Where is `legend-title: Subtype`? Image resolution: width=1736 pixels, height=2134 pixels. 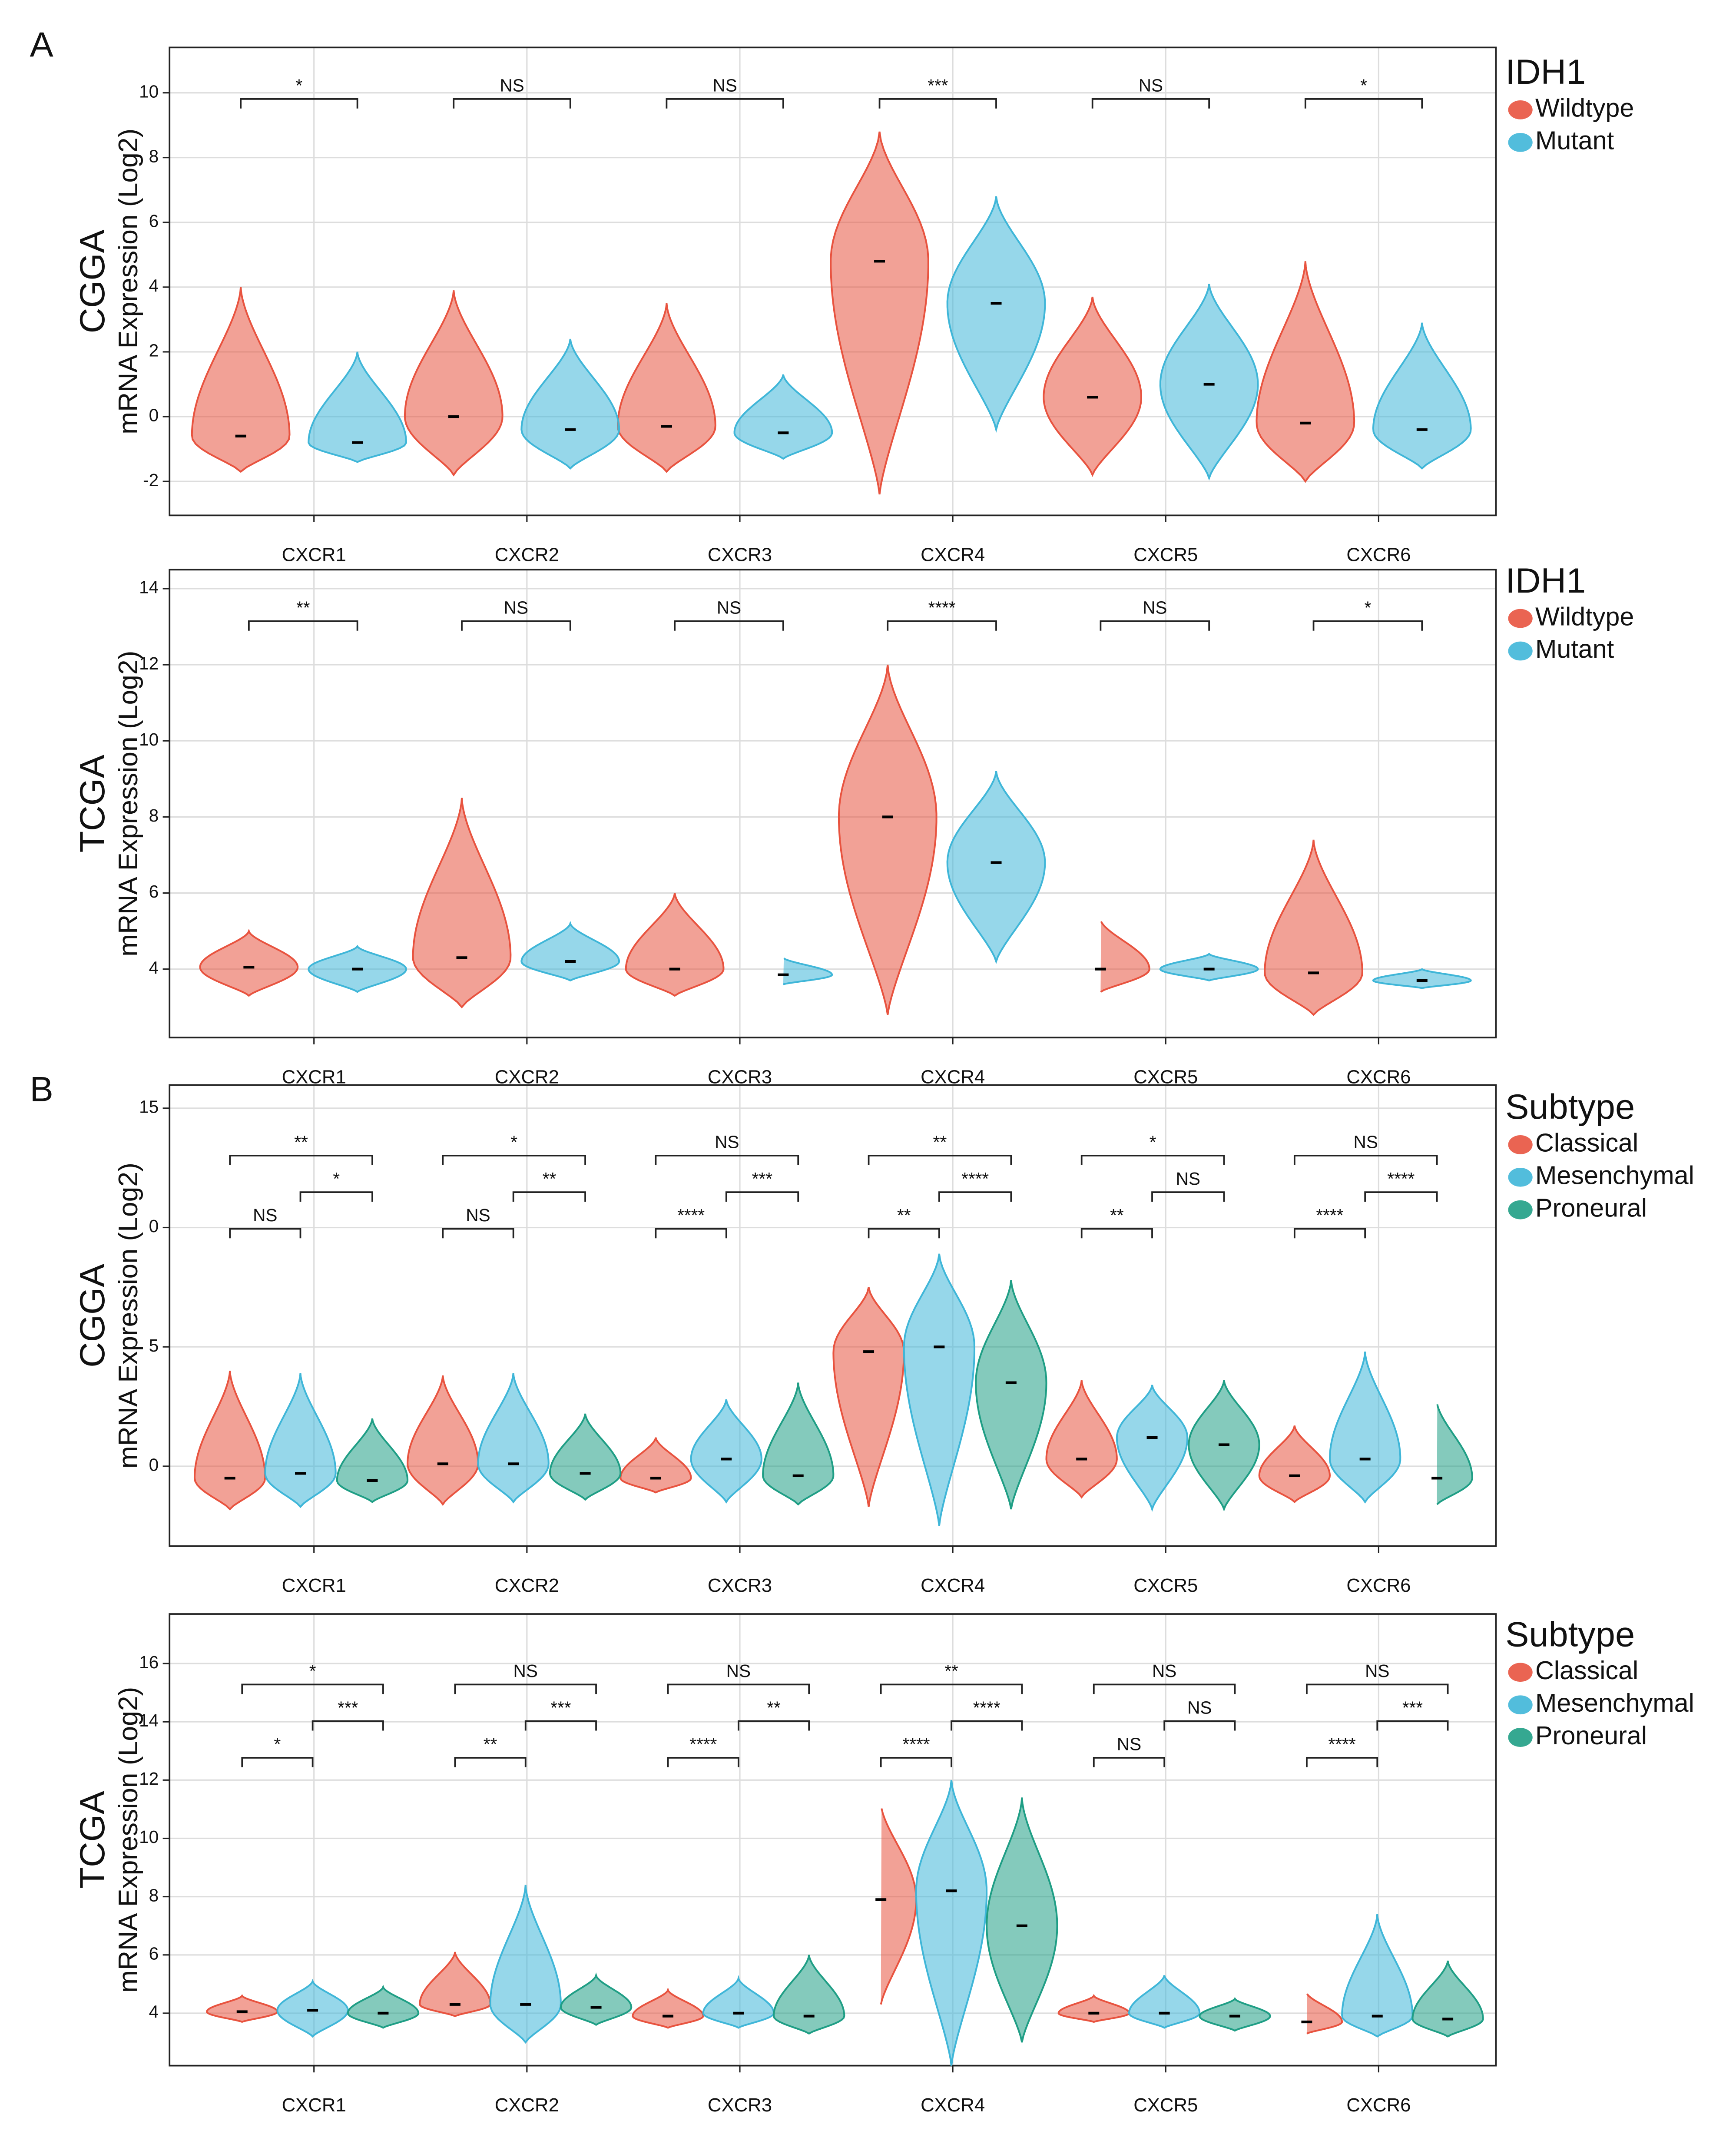 legend-title: Subtype is located at coordinates (1570, 1107).